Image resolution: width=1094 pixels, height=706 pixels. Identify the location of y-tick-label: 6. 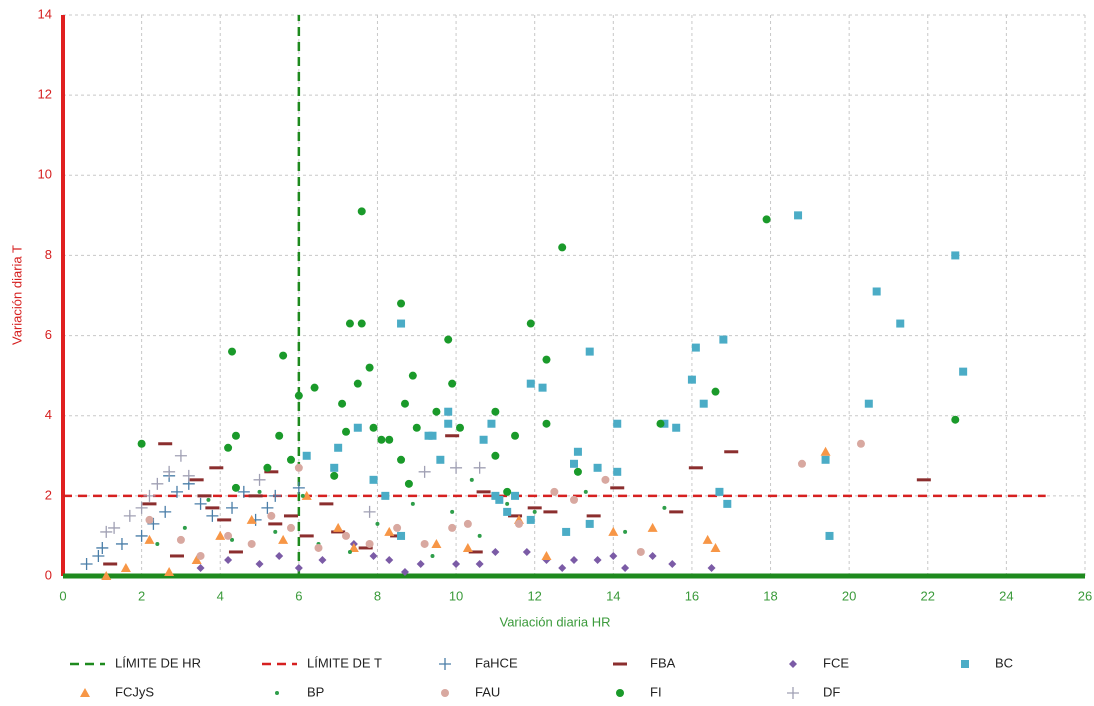
(48, 334).